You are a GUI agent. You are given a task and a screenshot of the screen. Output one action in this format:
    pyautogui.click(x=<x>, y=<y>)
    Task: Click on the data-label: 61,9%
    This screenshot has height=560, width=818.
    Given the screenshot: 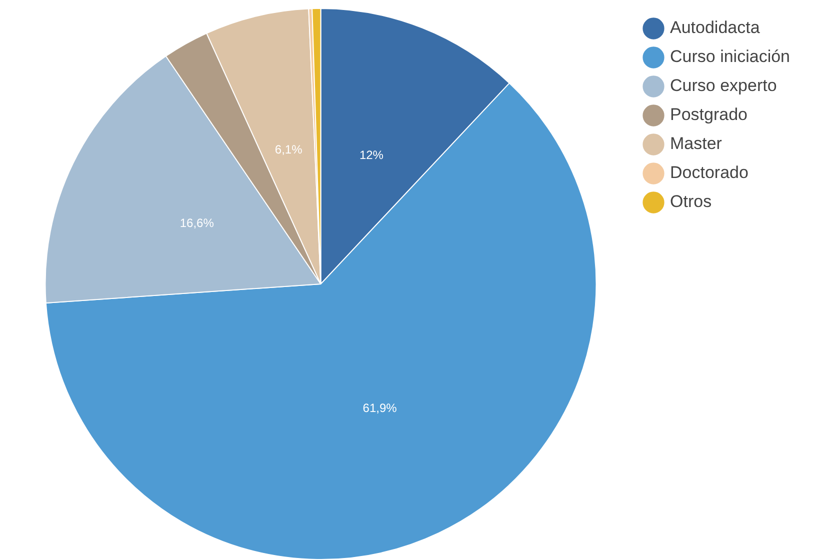 What is the action you would take?
    pyautogui.click(x=380, y=407)
    